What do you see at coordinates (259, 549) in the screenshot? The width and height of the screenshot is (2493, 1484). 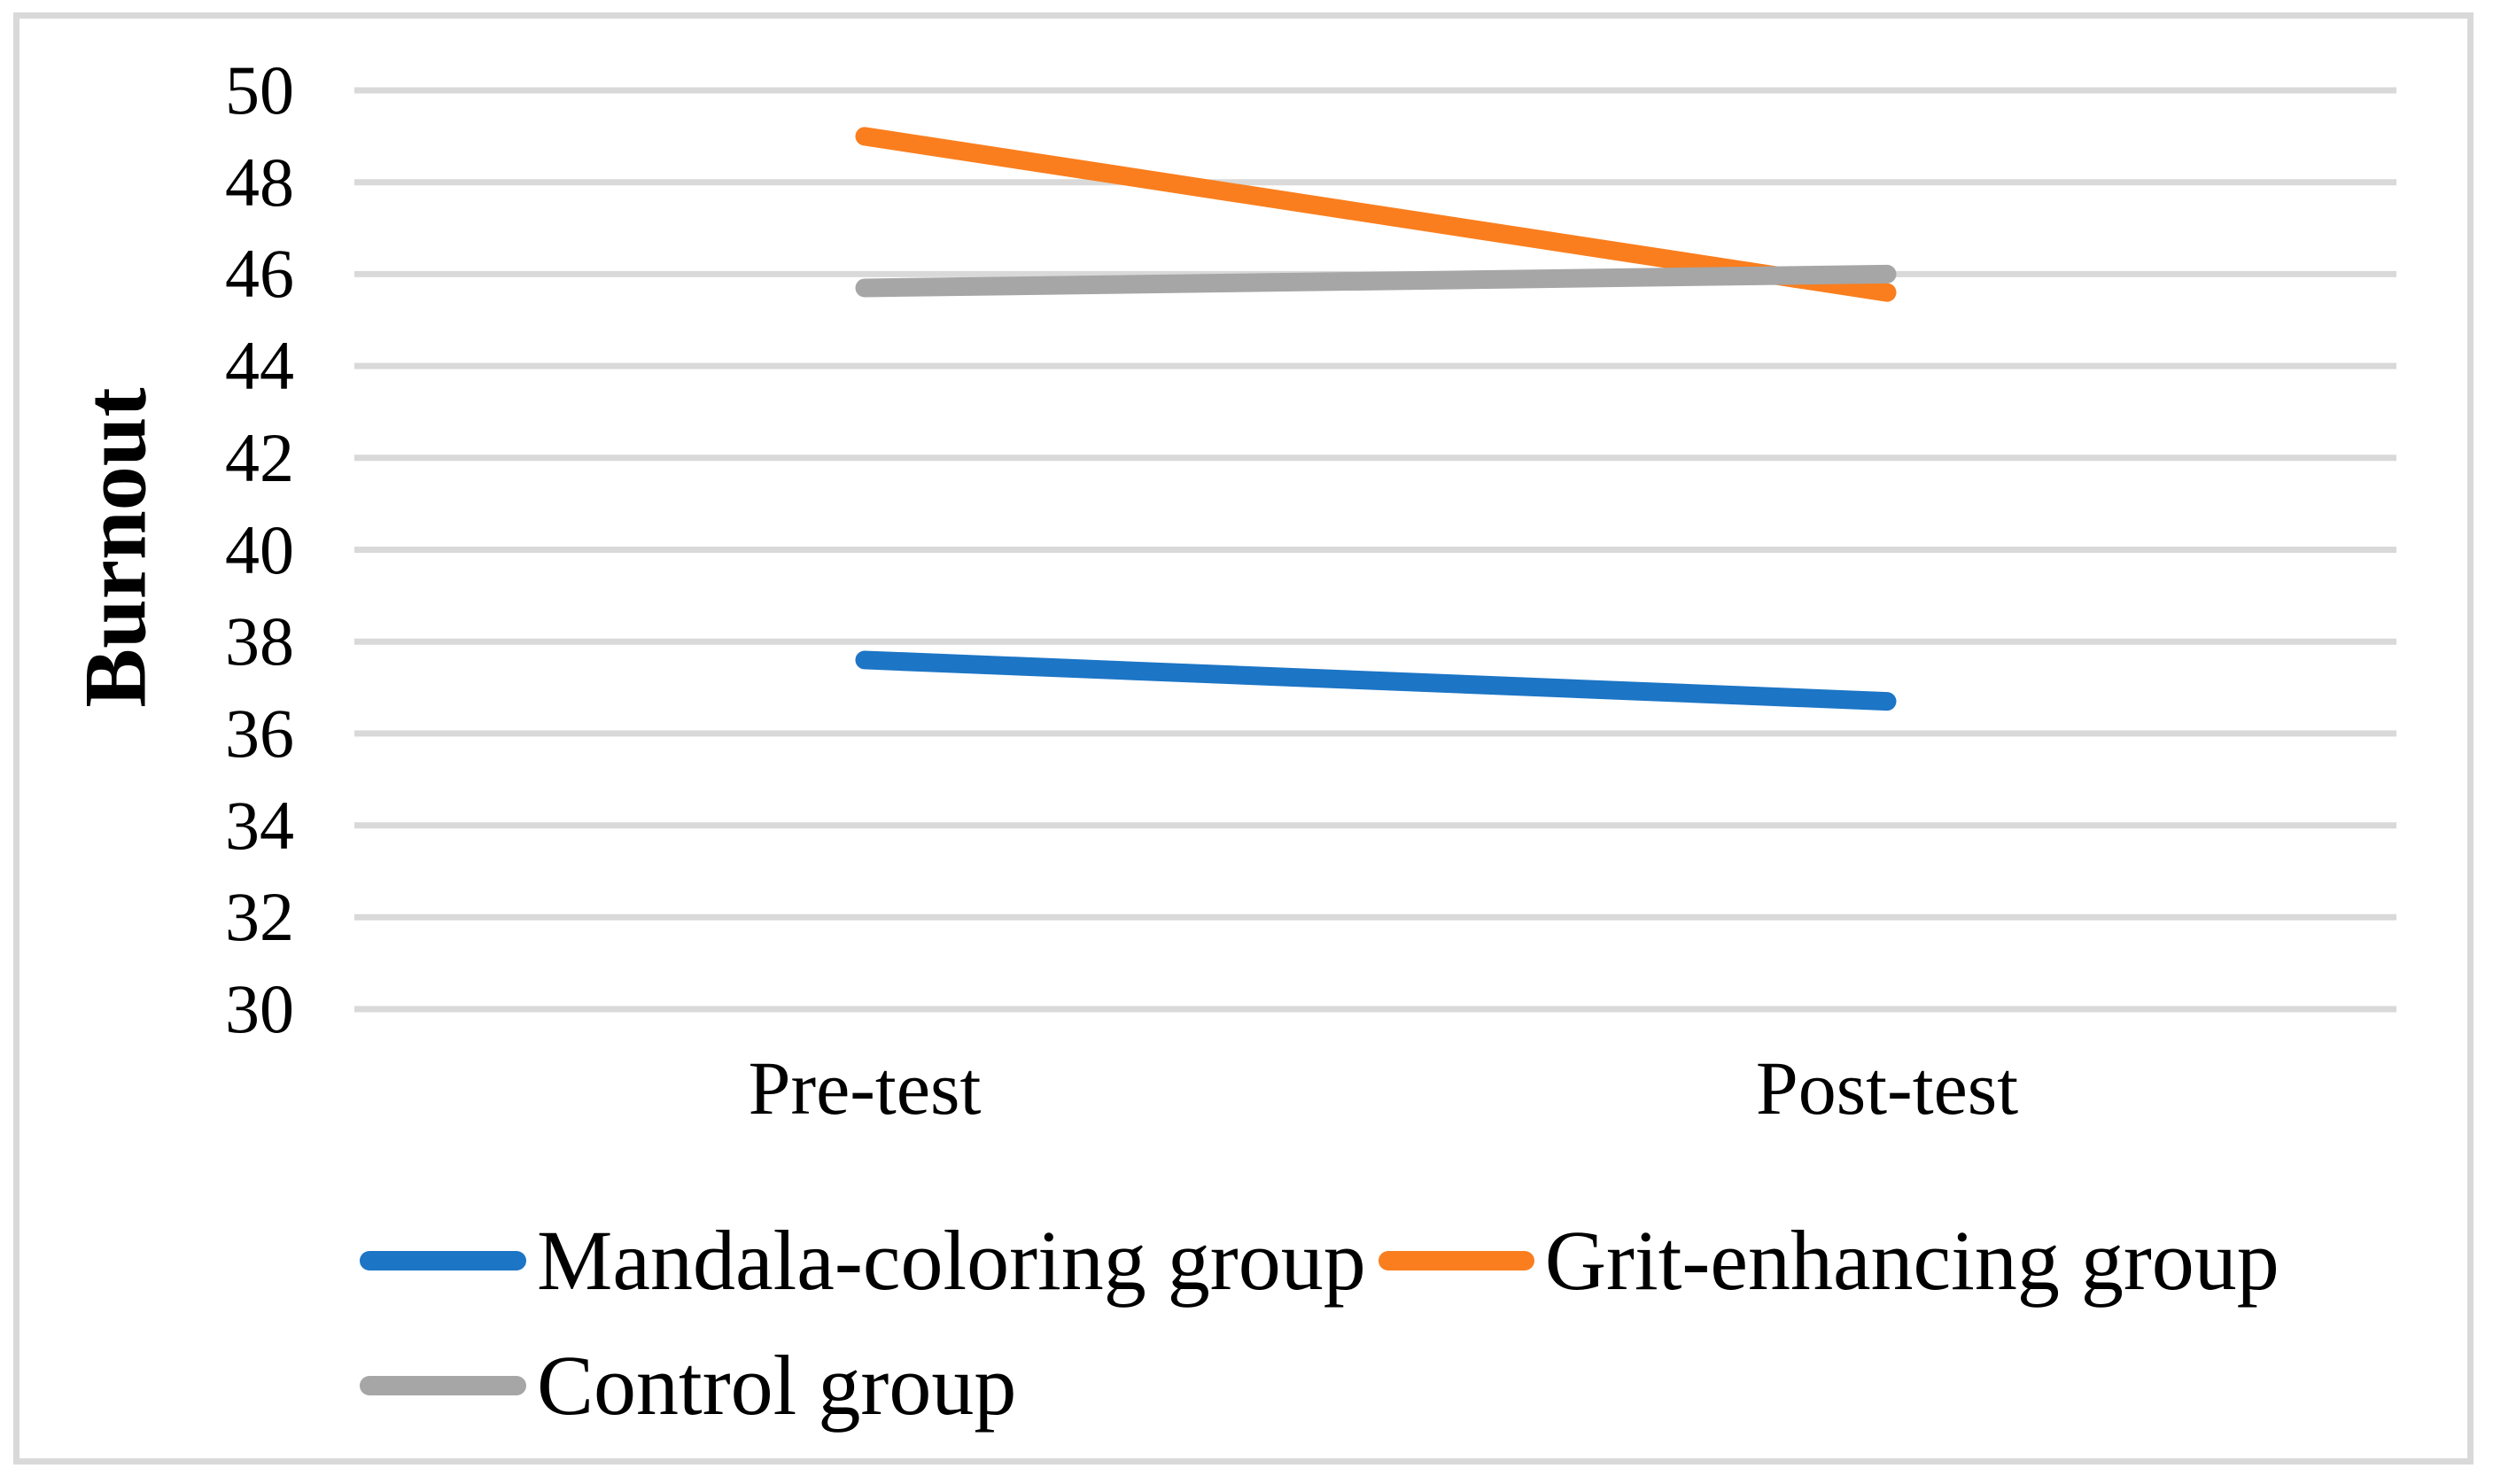 I see `y-tick-label-40: 40` at bounding box center [259, 549].